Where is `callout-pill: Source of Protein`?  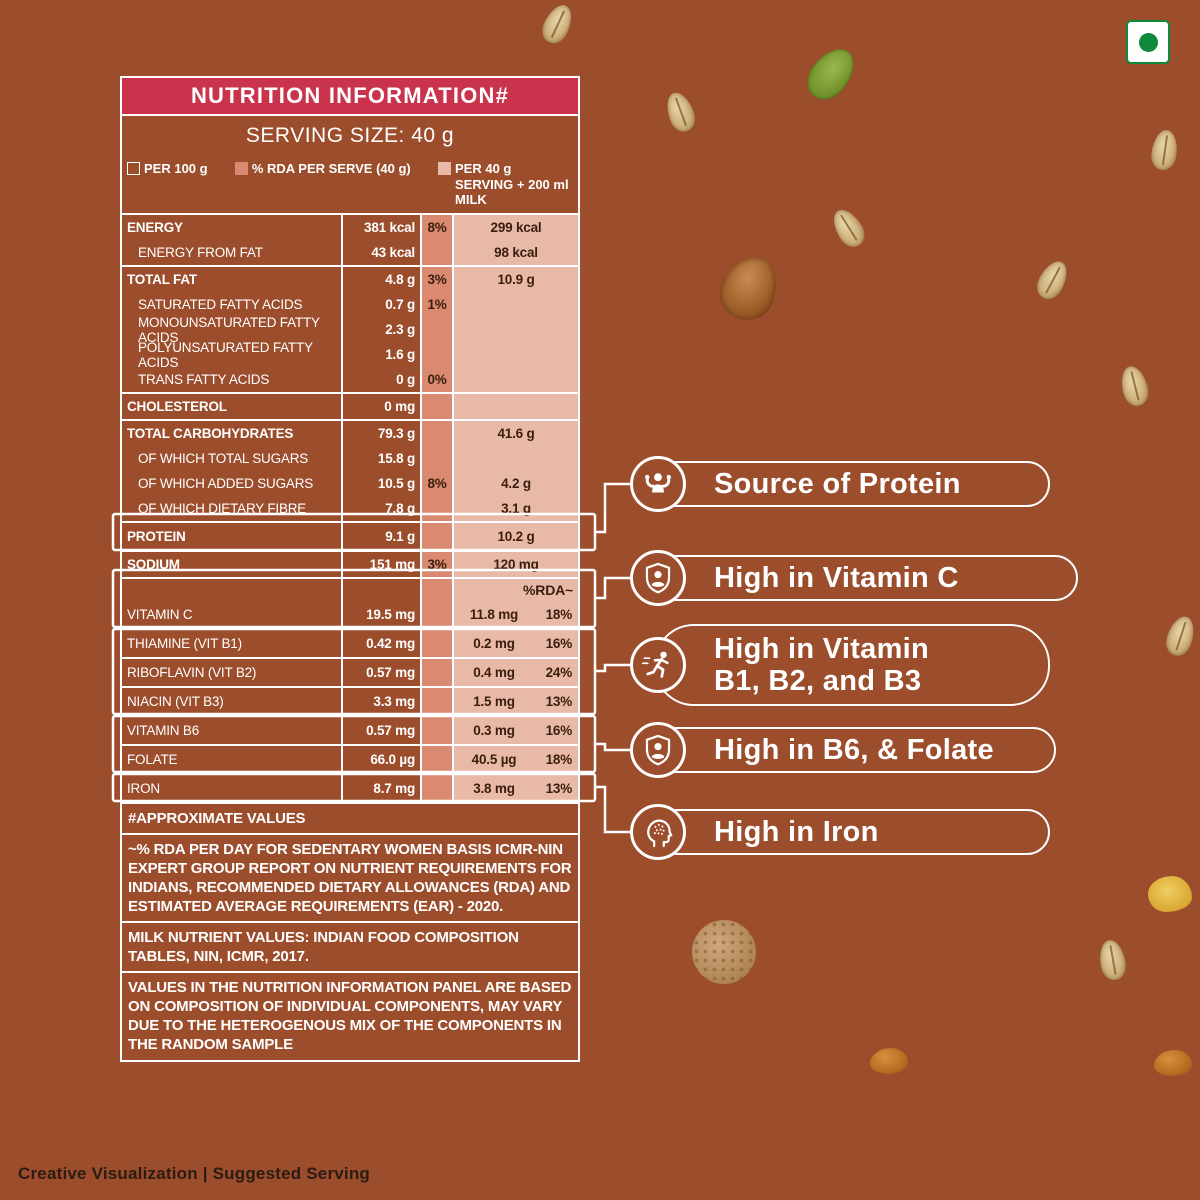 callout-pill: Source of Protein is located at coordinates (852, 484).